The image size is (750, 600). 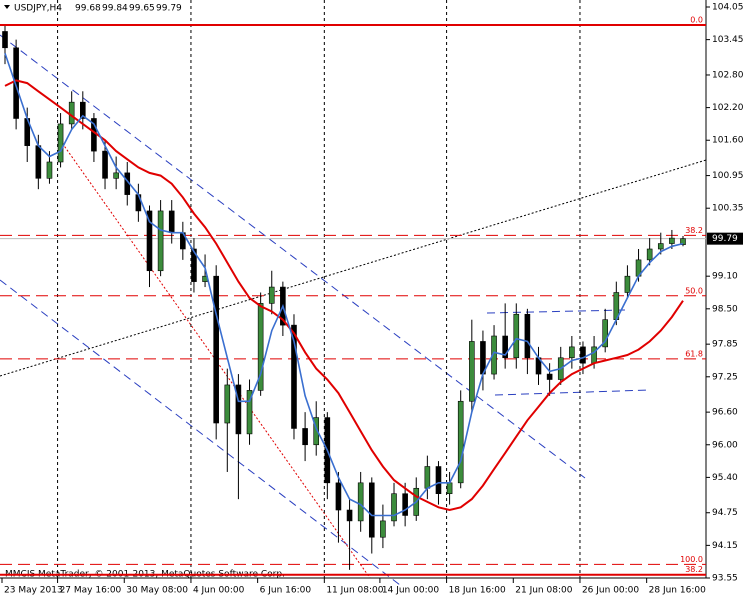 I want to click on header-high: 99.84, so click(x=115, y=9).